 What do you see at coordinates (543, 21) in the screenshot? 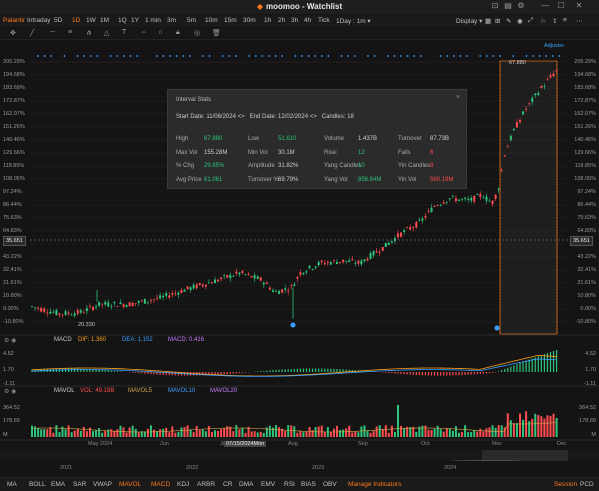
I see `star-icon: ☆` at bounding box center [543, 21].